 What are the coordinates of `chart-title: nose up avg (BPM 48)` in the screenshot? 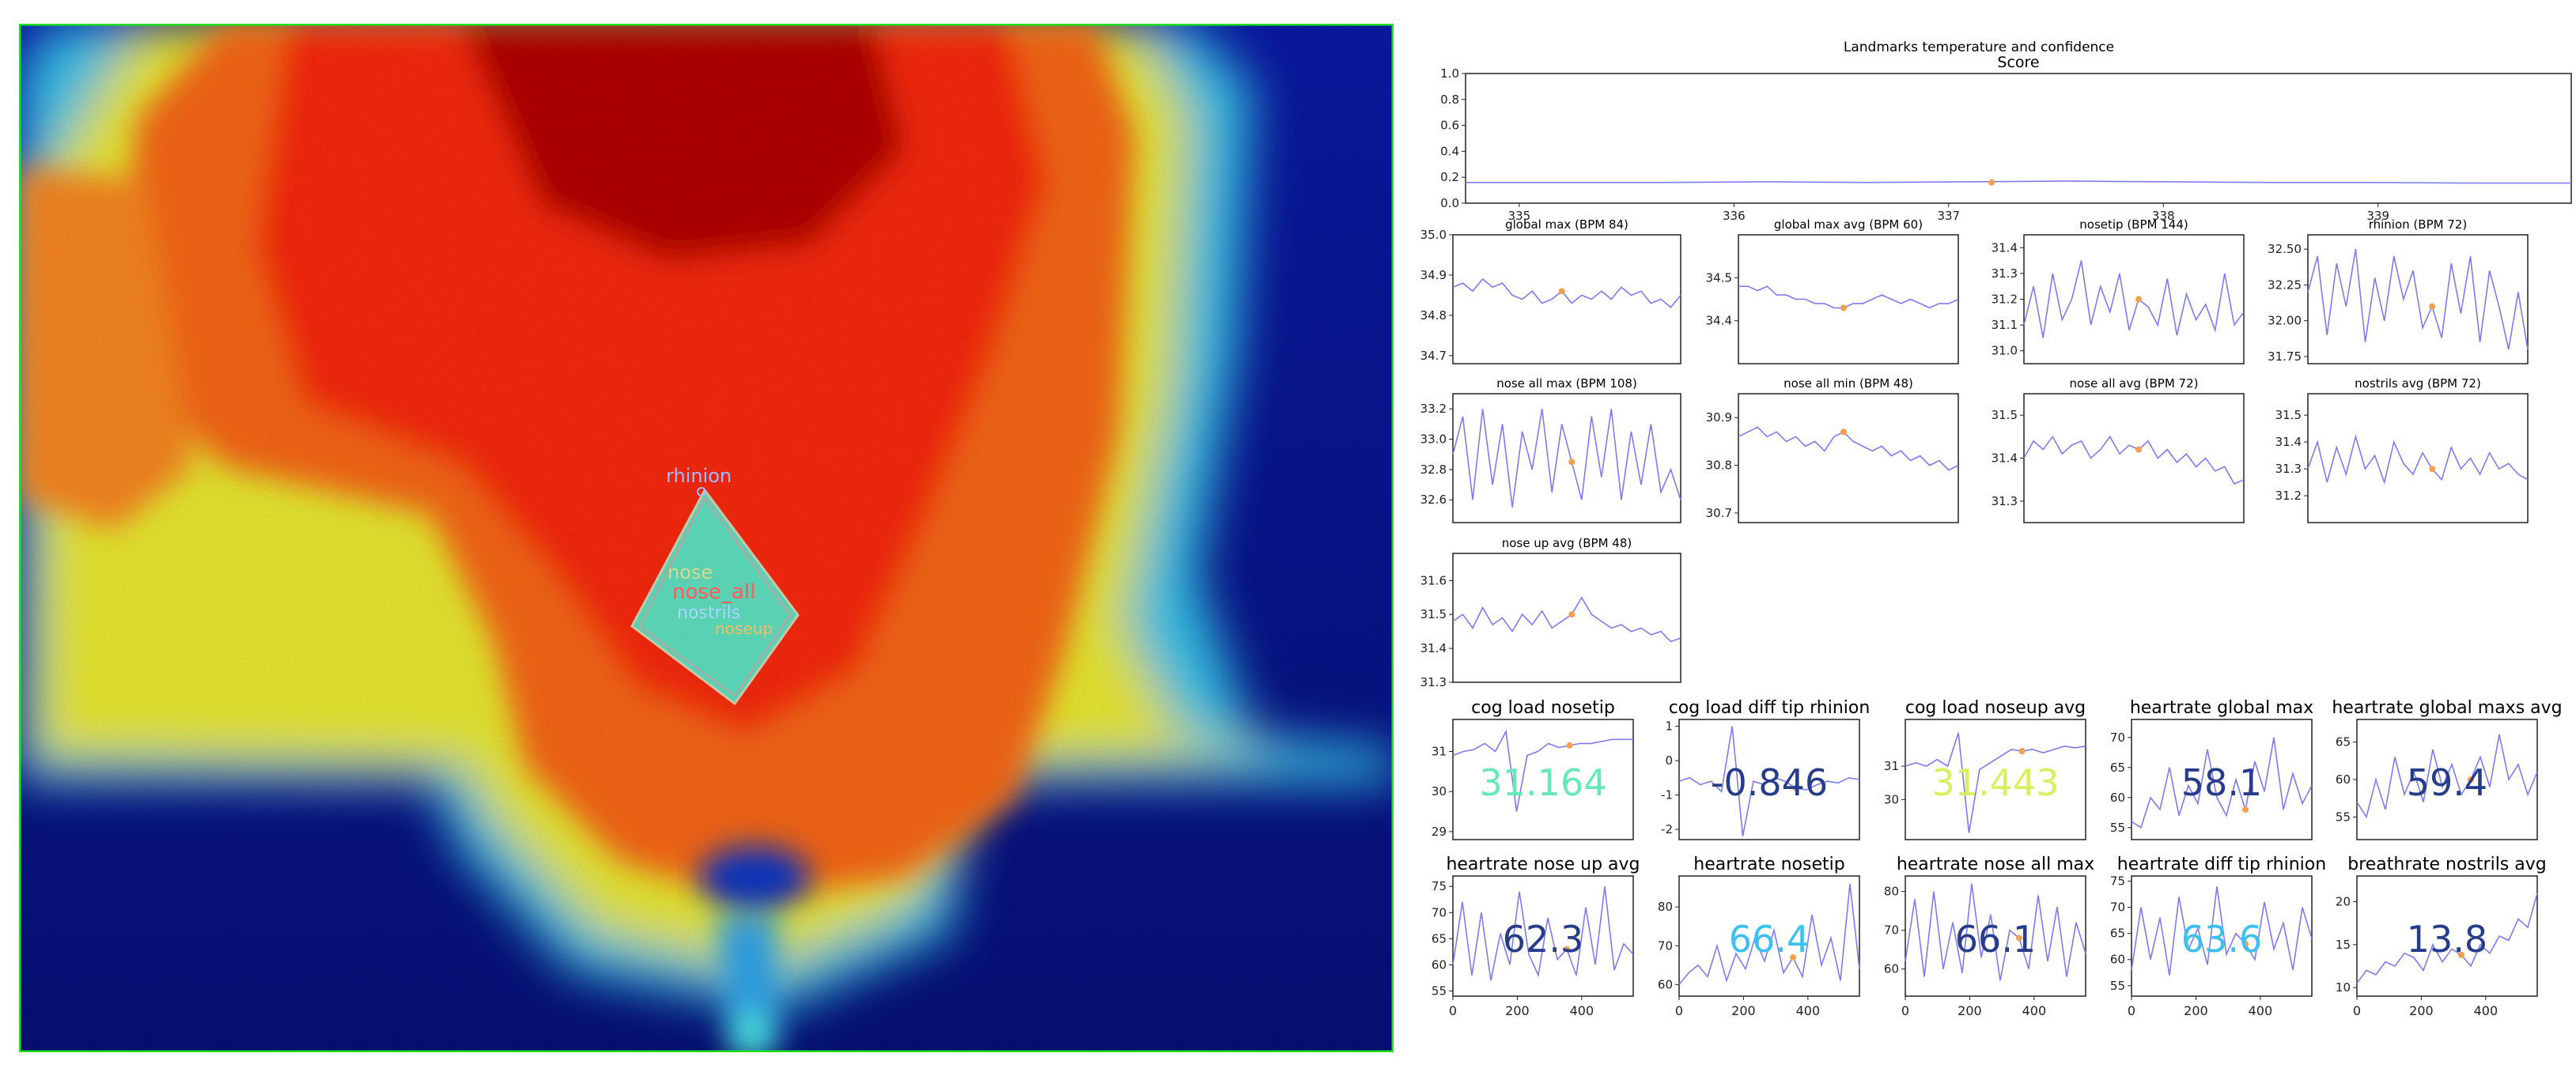 It's located at (1567, 543).